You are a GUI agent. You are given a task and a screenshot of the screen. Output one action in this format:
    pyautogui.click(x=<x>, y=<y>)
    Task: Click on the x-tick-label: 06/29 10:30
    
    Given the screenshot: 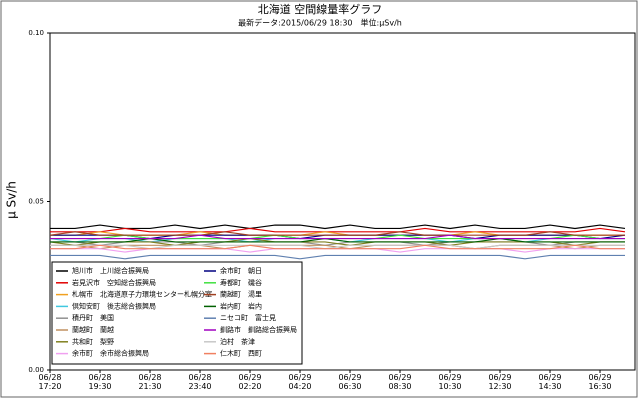 What is the action you would take?
    pyautogui.click(x=450, y=382)
    